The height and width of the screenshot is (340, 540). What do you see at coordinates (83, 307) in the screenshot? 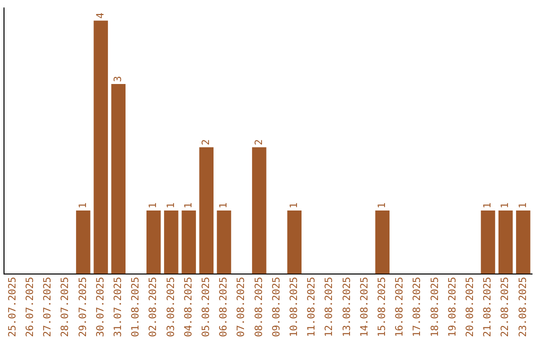
I see `x-tick-label: 29.07.2025` at bounding box center [83, 307].